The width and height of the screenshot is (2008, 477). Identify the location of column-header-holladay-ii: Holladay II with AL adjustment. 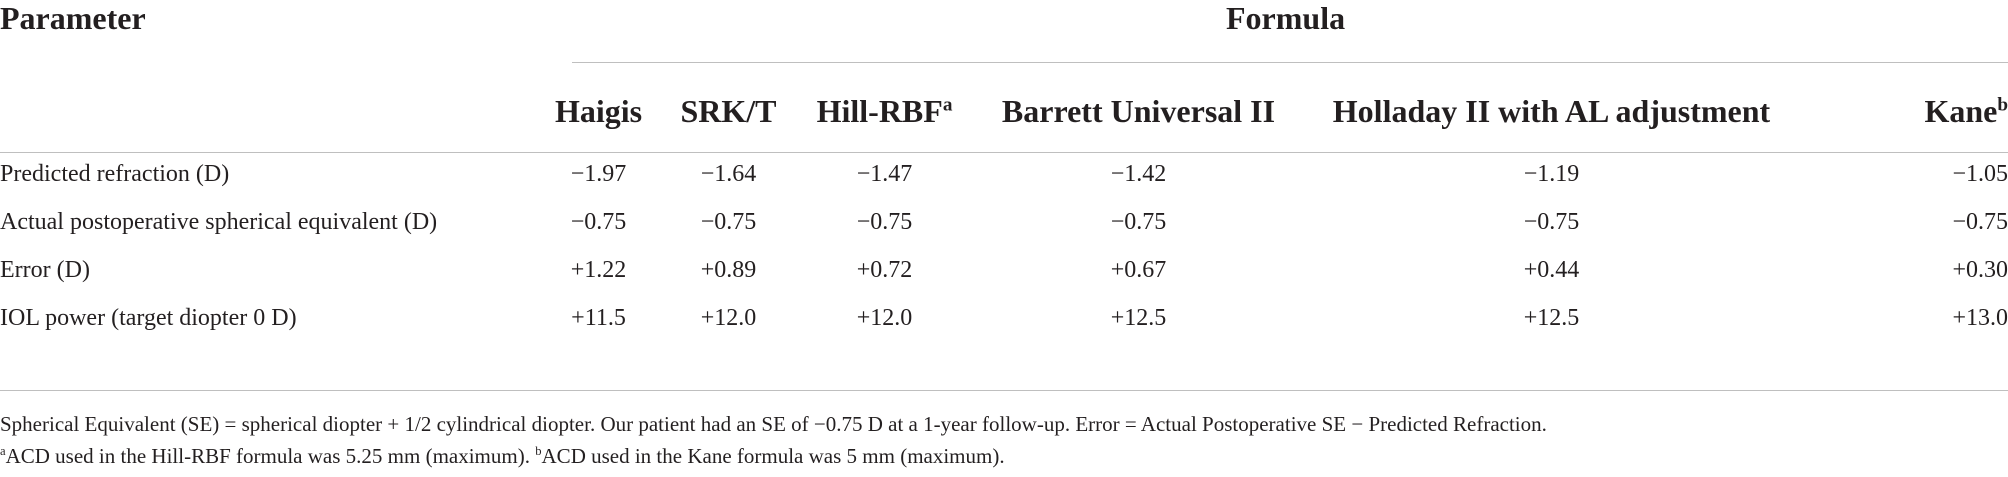
(1551, 110).